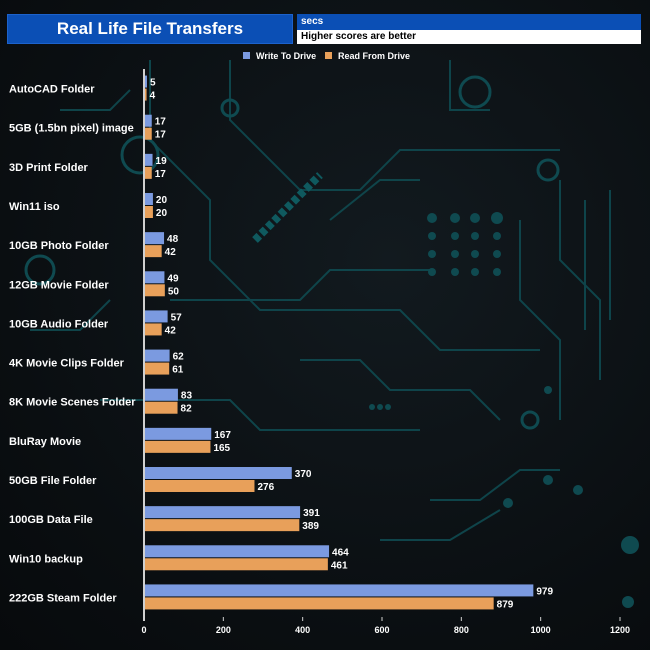 The width and height of the screenshot is (650, 650). What do you see at coordinates (153, 83) in the screenshot?
I see `value-label-write: 5` at bounding box center [153, 83].